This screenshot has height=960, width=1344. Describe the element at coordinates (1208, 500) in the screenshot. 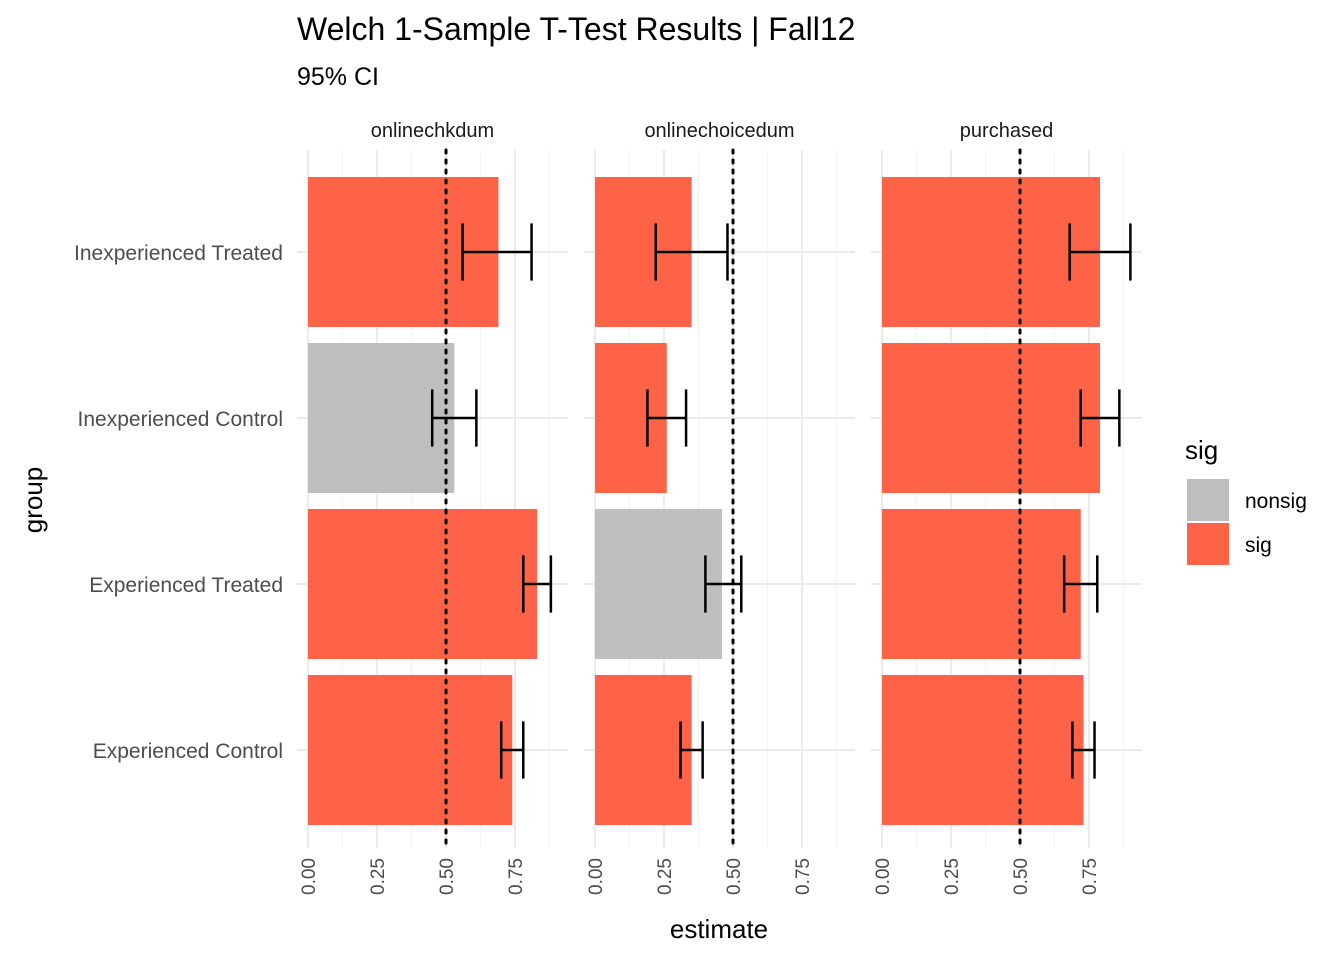

I see `legend-key-nonsig` at that location.